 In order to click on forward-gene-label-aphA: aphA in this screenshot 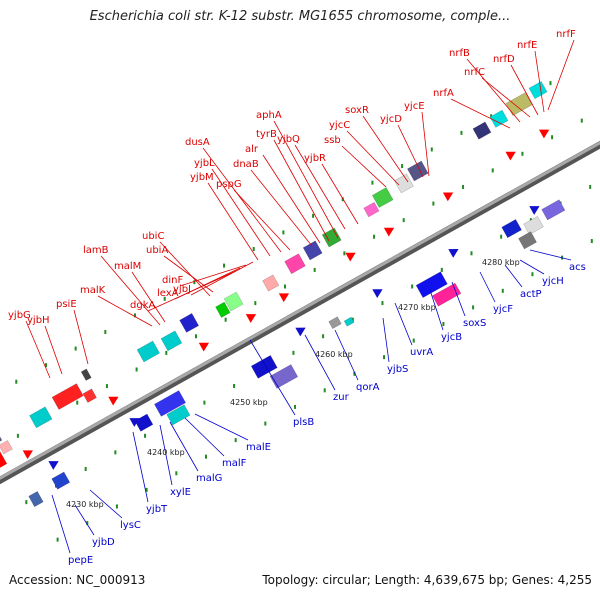, I will do `click(269, 115)`.